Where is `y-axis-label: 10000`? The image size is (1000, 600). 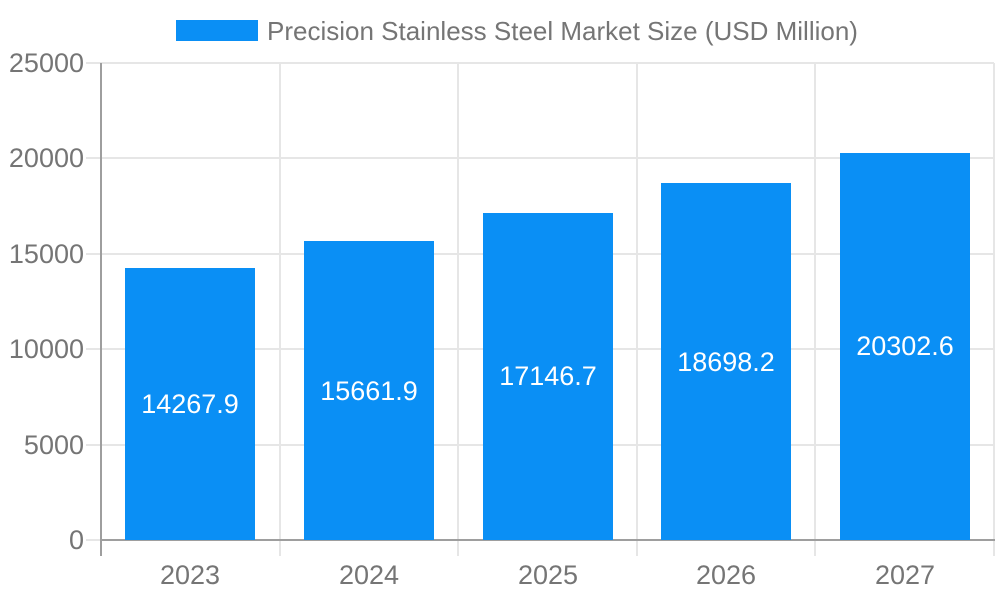 y-axis-label: 10000 is located at coordinates (46, 349).